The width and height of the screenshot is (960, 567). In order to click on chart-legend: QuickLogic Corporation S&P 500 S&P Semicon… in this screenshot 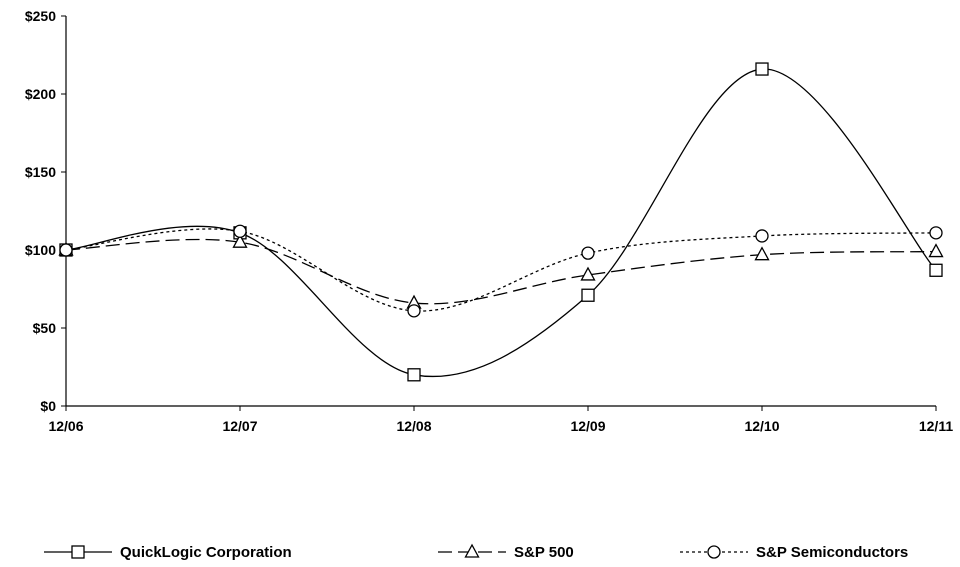, I will do `click(476, 552)`.